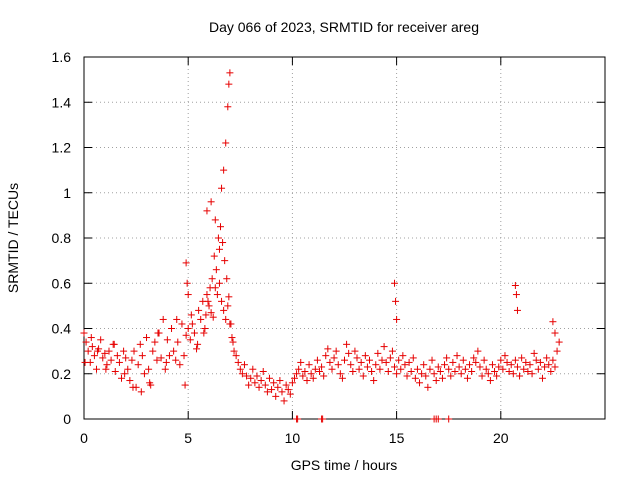 The image size is (640, 480). I want to click on y-tick-label: 0.4, so click(62, 329).